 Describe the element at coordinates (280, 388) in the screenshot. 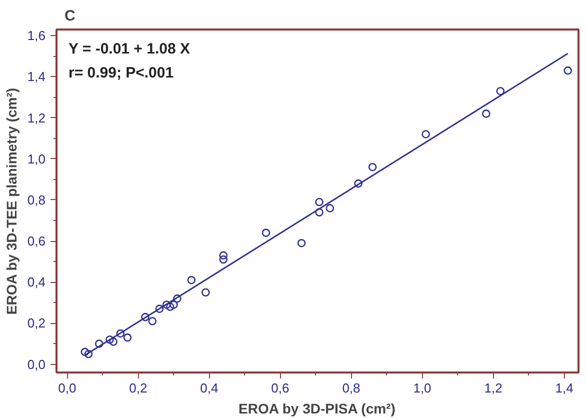

I see `x-tick-label: 0,6` at that location.